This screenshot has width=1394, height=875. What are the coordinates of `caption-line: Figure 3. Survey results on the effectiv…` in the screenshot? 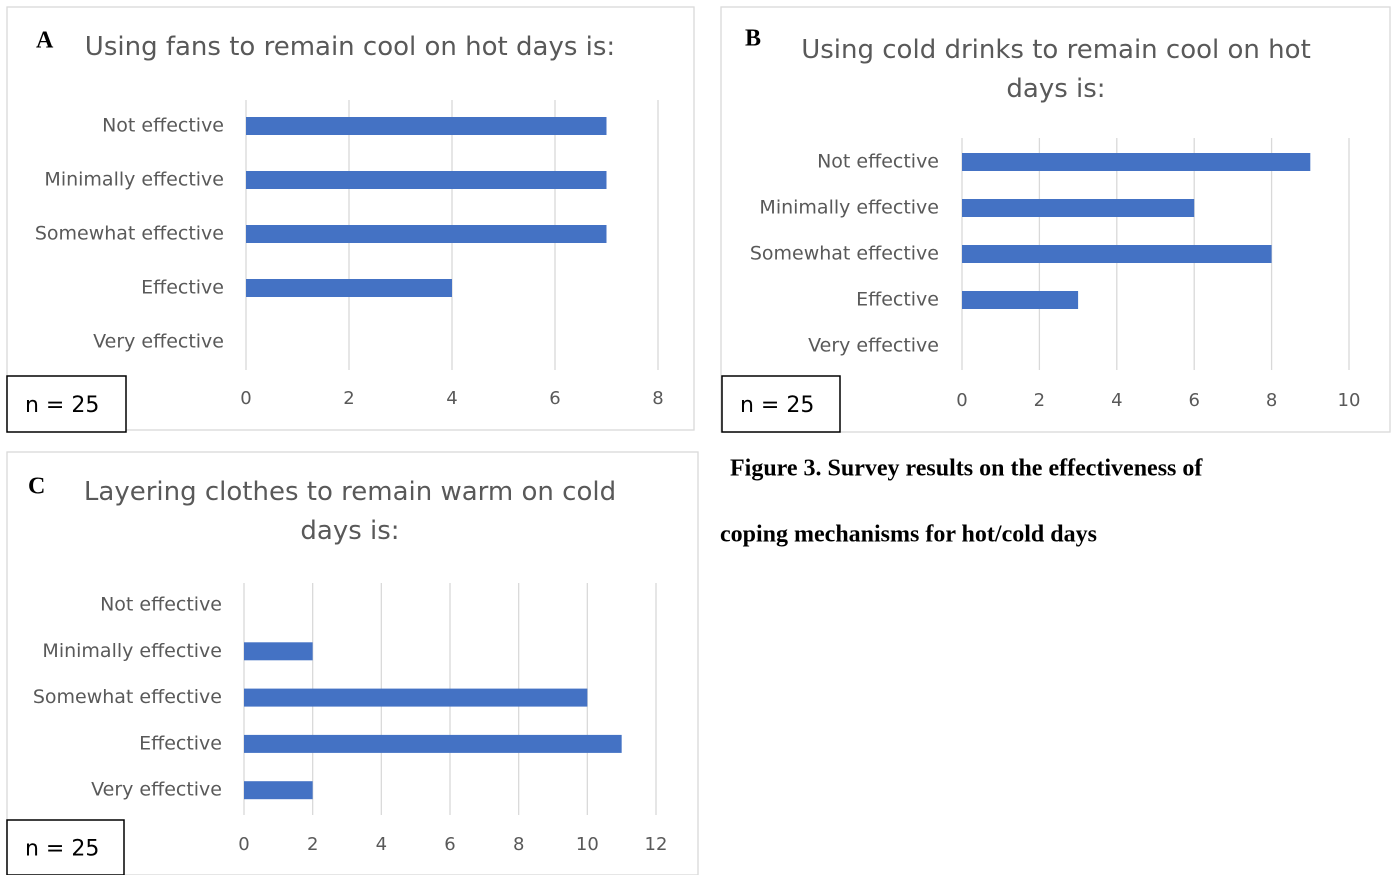 It's located at (966, 469).